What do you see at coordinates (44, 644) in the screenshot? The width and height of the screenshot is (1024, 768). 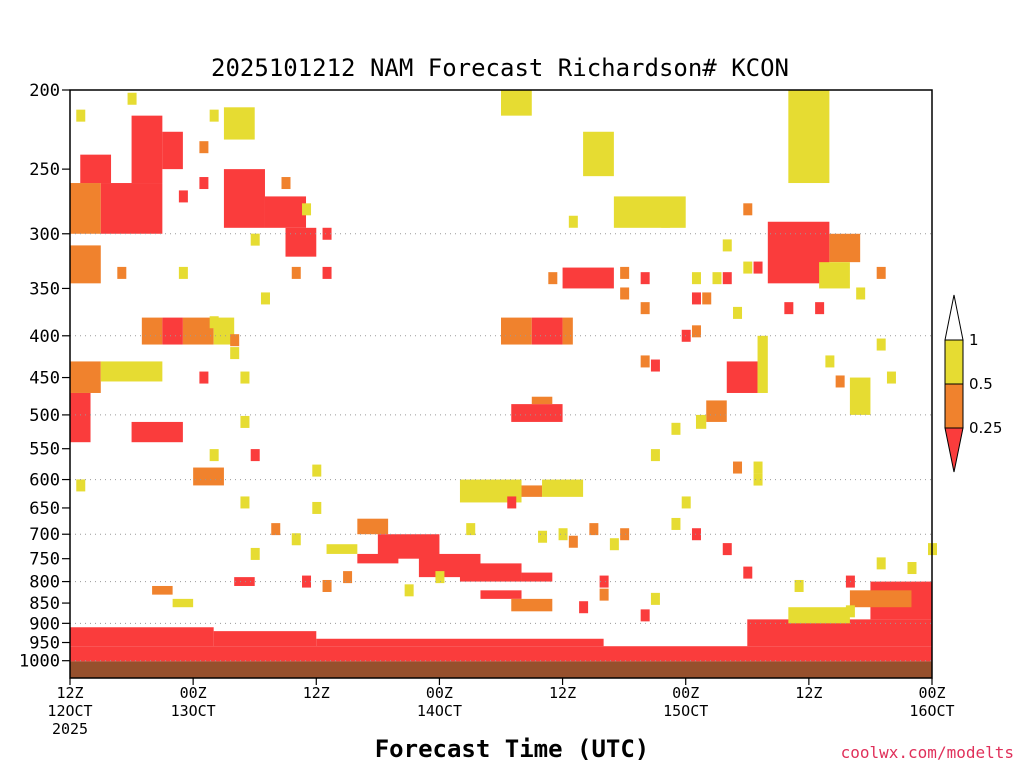 I see `y-tick-label-950: 950` at bounding box center [44, 644].